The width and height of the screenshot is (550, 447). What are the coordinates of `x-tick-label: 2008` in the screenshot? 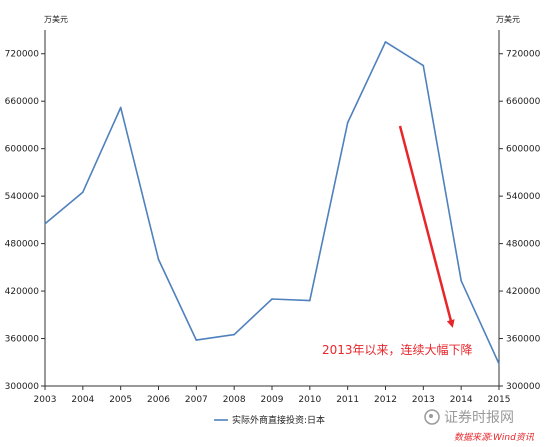 It's located at (234, 400).